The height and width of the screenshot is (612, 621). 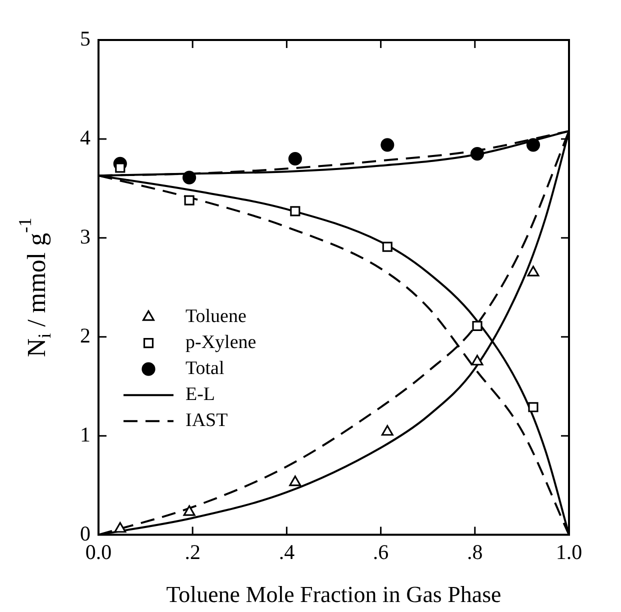 I want to click on x-tick-label: 1.0, so click(x=569, y=552).